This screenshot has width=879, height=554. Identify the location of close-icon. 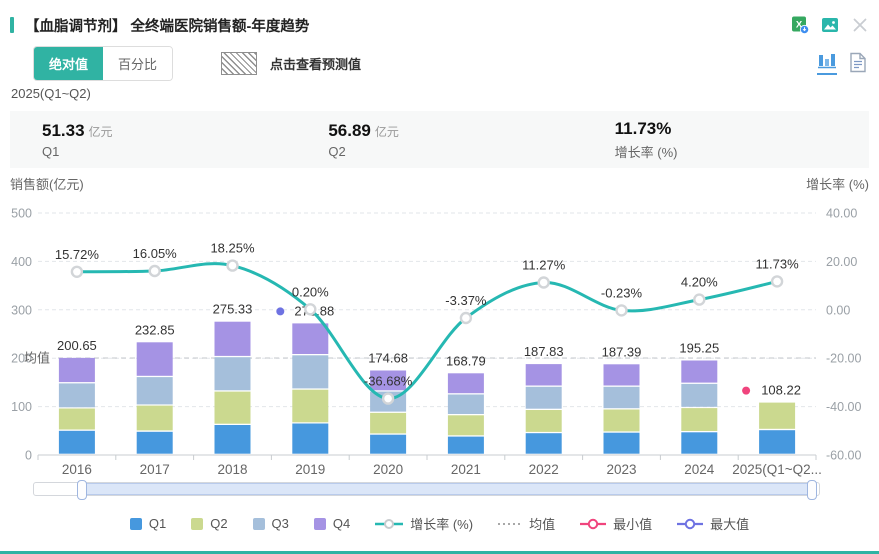
(860, 25).